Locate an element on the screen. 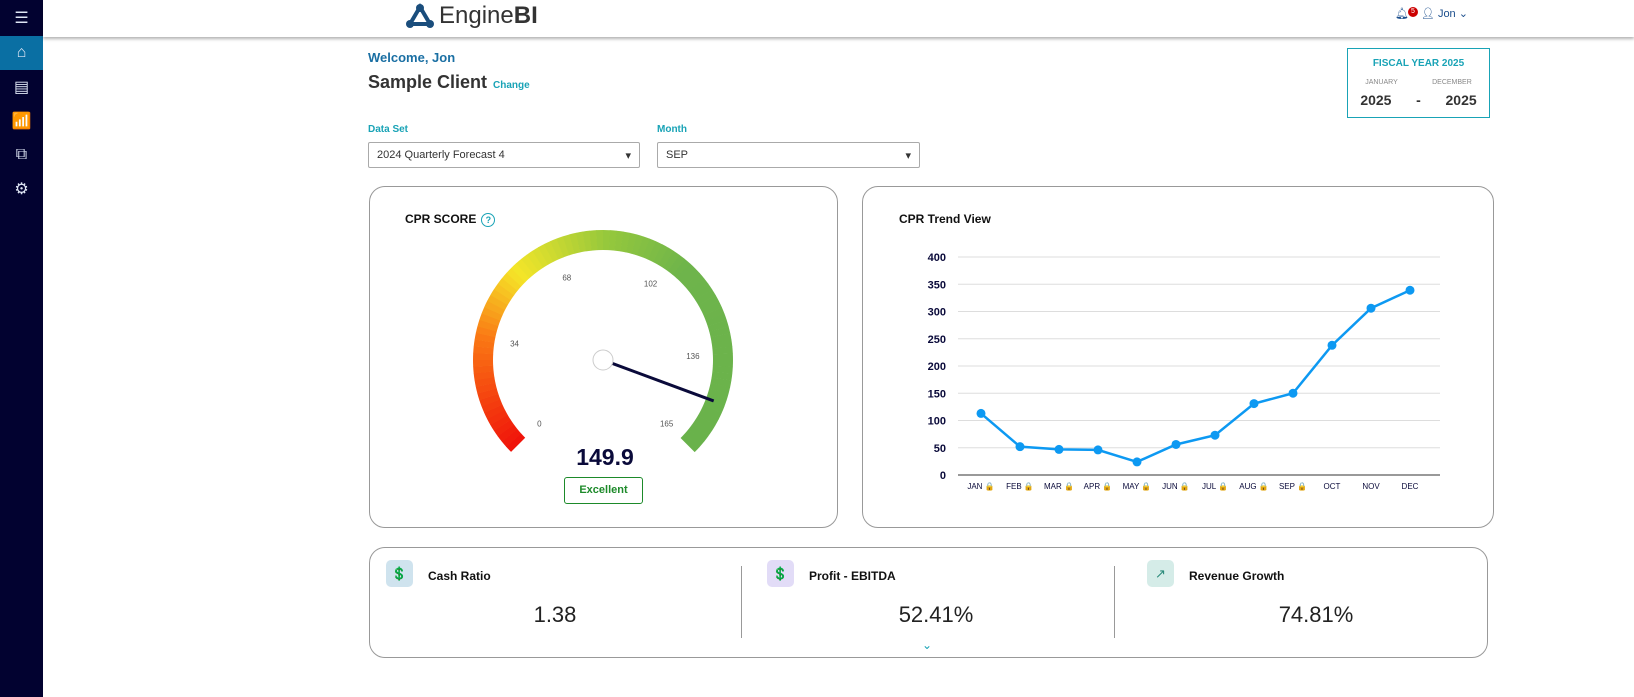 This screenshot has width=1634, height=697. month-select: SEP ▾ is located at coordinates (788, 155).